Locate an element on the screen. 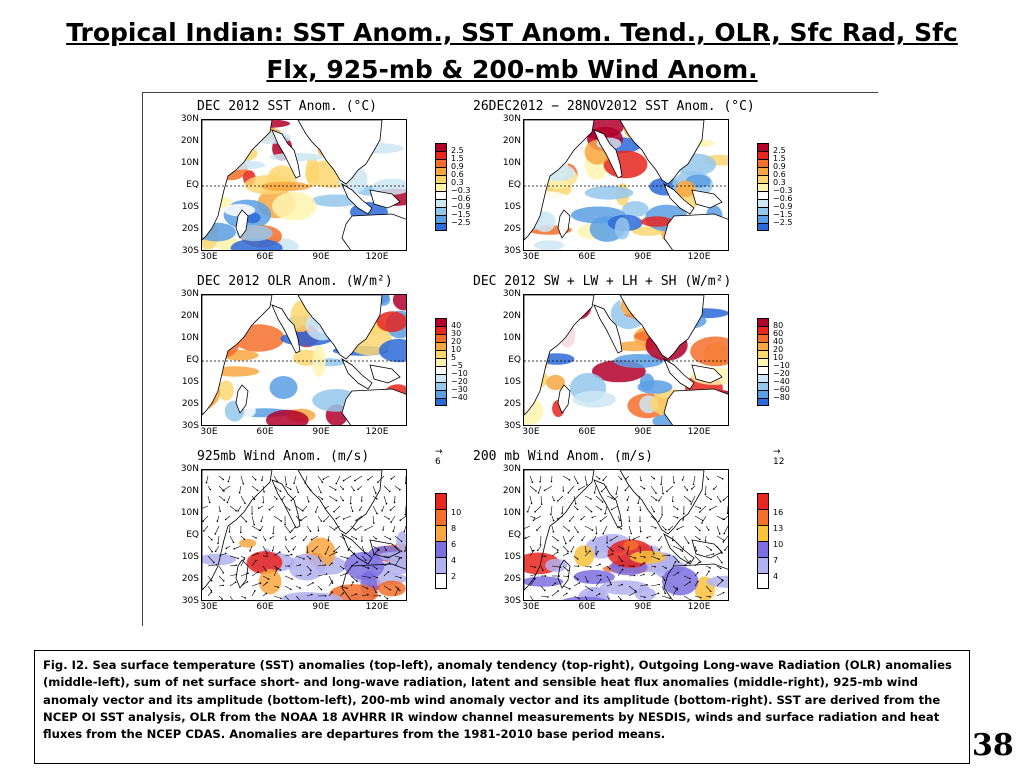 The height and width of the screenshot is (768, 1024). colorbar-labels: 40 30 20 10 5 −5 −10 −20 −30 −40 is located at coordinates (459, 362).